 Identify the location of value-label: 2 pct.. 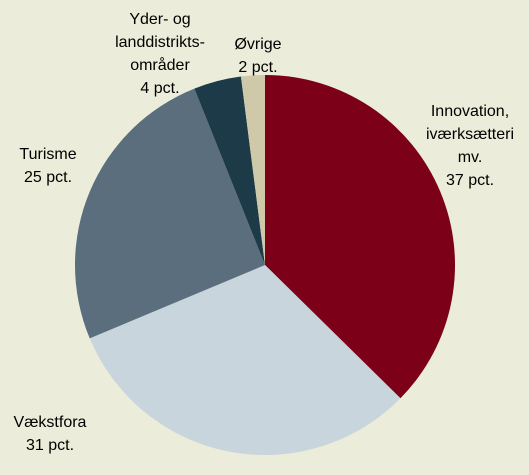
(257, 67).